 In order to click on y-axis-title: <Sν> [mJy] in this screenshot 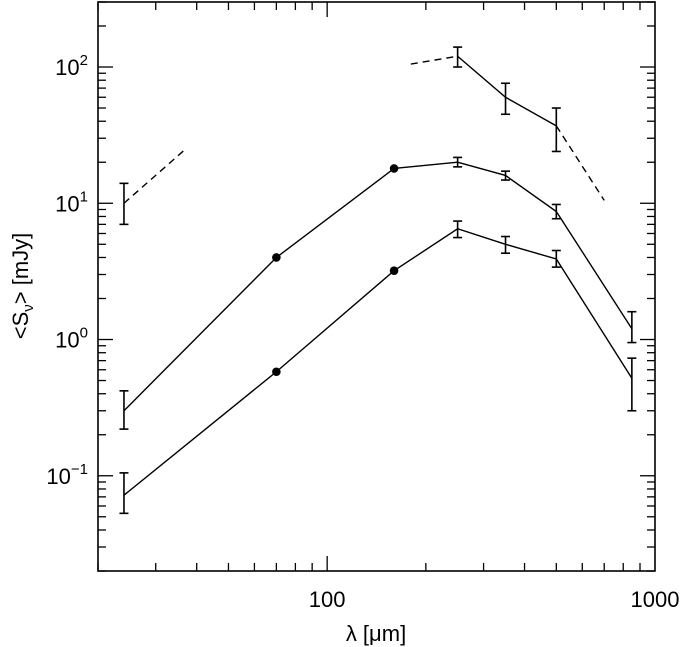, I will do `click(22, 286)`.